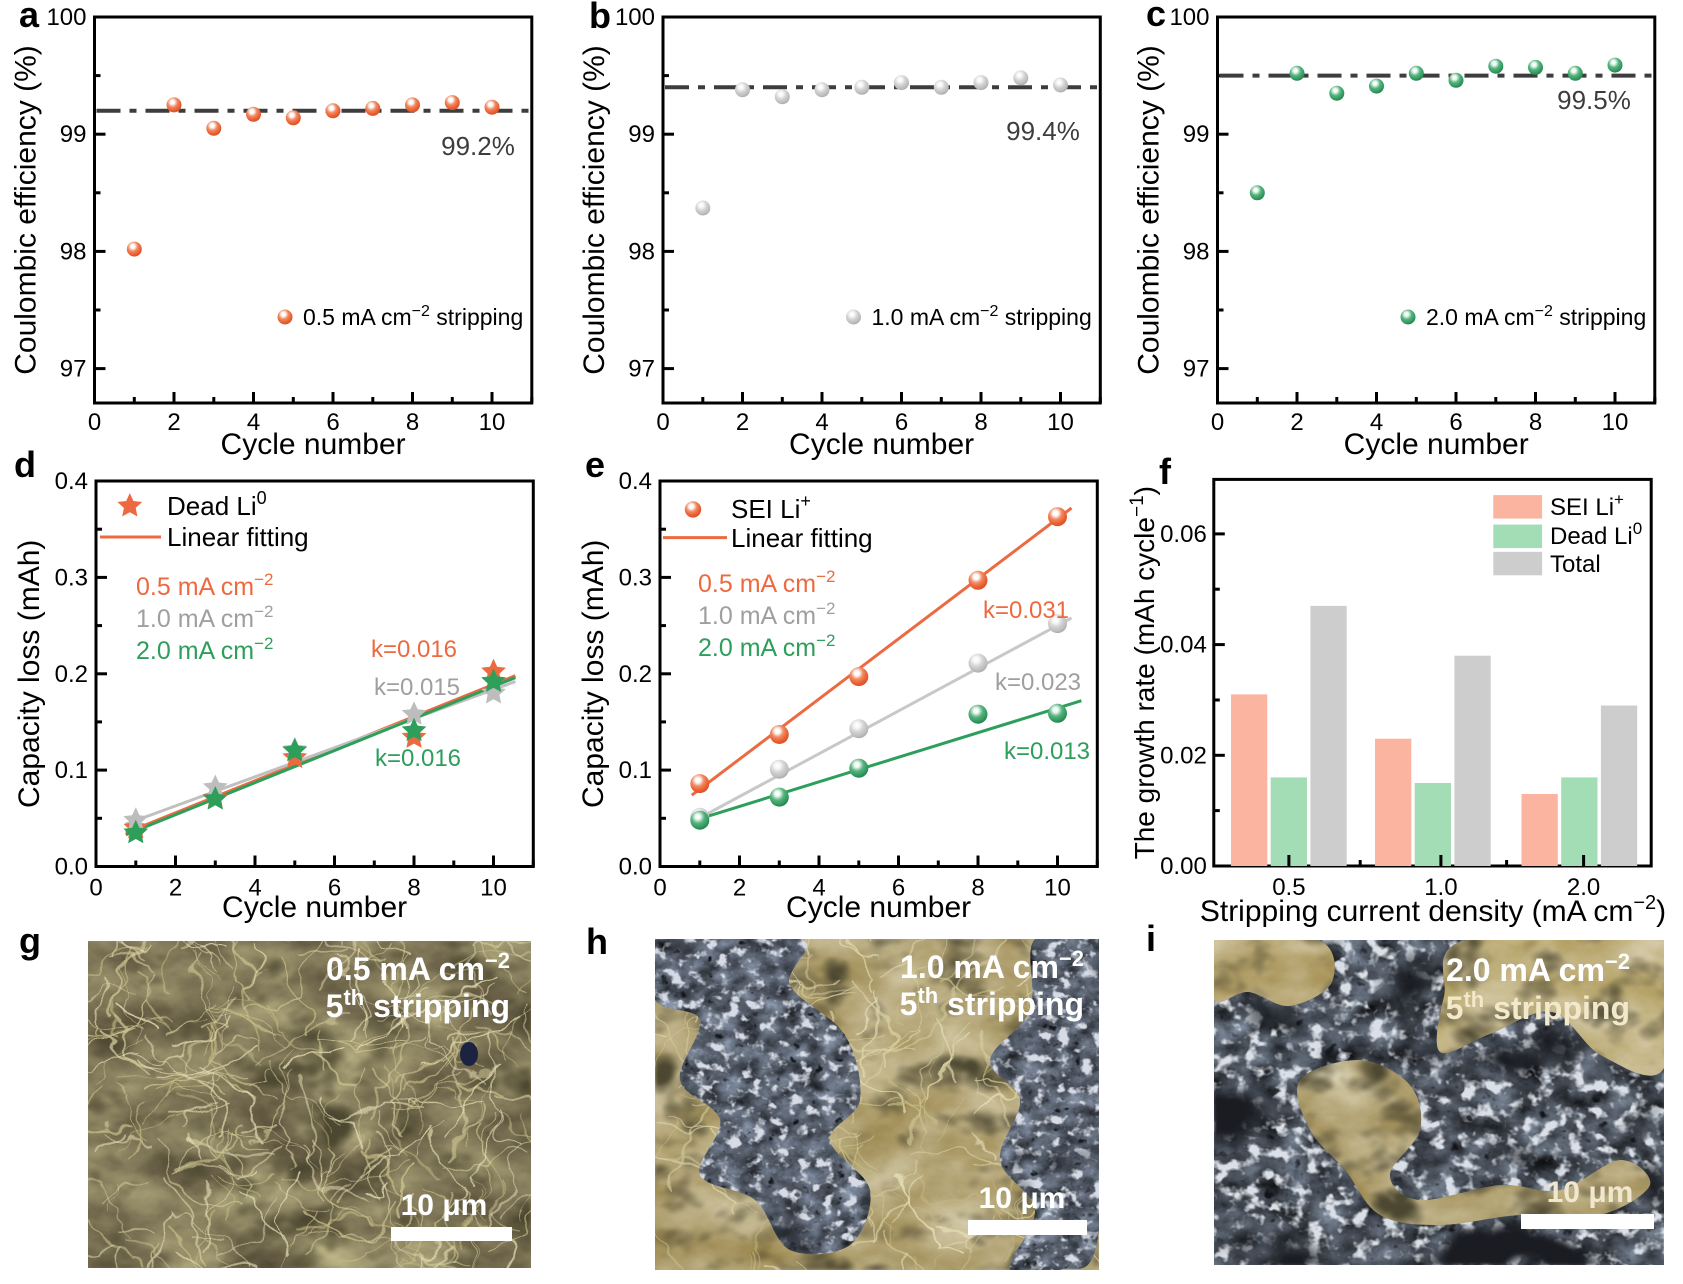 This screenshot has height=1284, width=1683. What do you see at coordinates (1038, 682) in the screenshot?
I see `svg-text: k=0.023` at bounding box center [1038, 682].